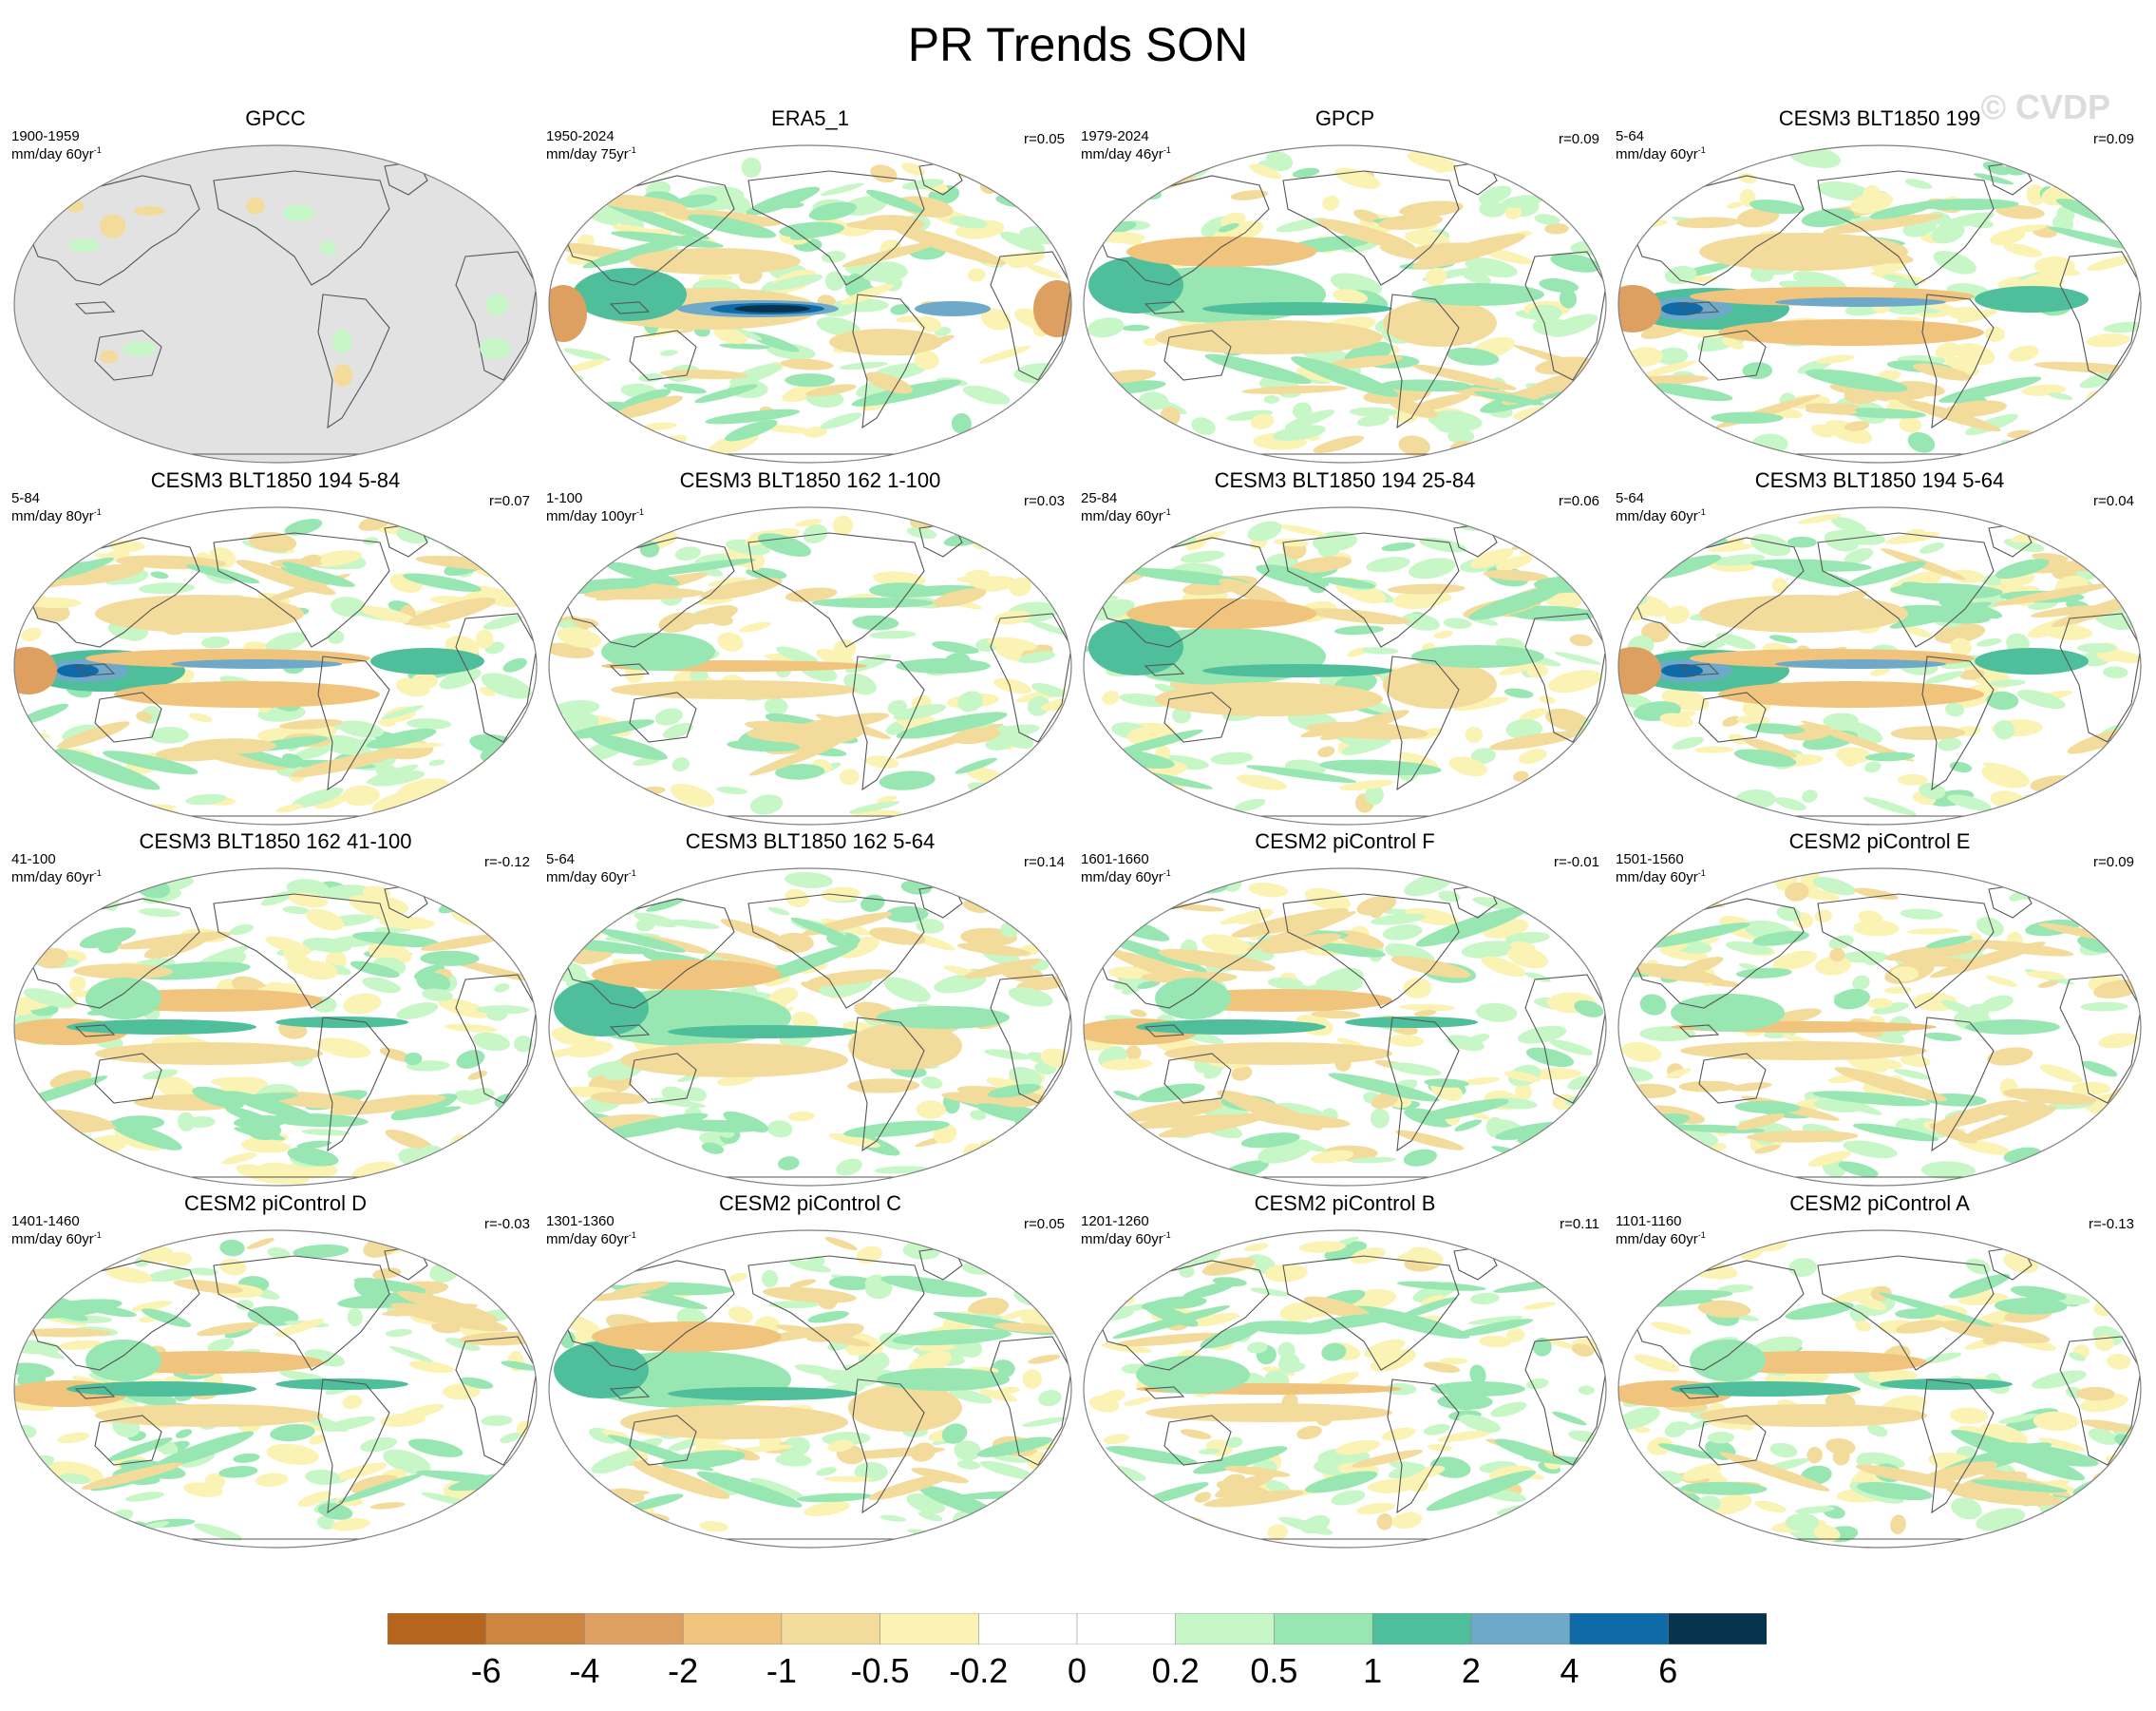  I want to click on map-content, so click(276, 304).